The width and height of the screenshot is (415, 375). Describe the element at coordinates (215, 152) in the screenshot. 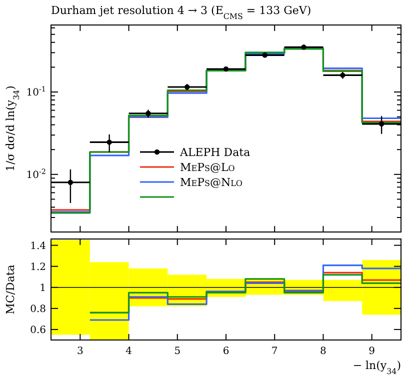

I see `legend-label: ALEPH Data` at that location.